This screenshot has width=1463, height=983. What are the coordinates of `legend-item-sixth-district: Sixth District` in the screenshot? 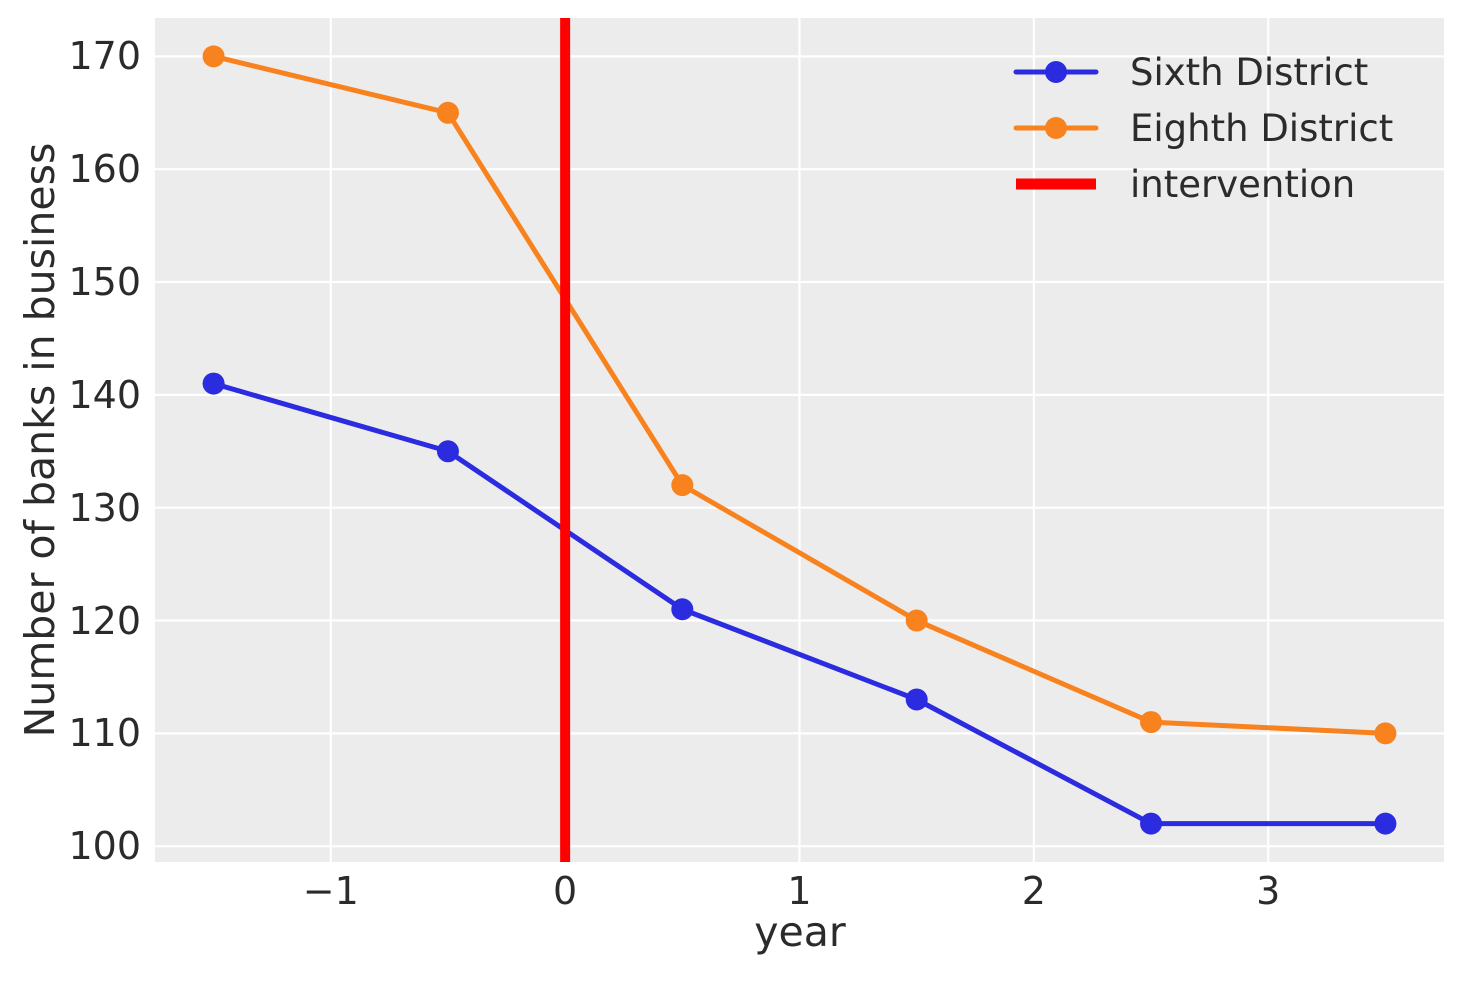 It's located at (1201, 72).